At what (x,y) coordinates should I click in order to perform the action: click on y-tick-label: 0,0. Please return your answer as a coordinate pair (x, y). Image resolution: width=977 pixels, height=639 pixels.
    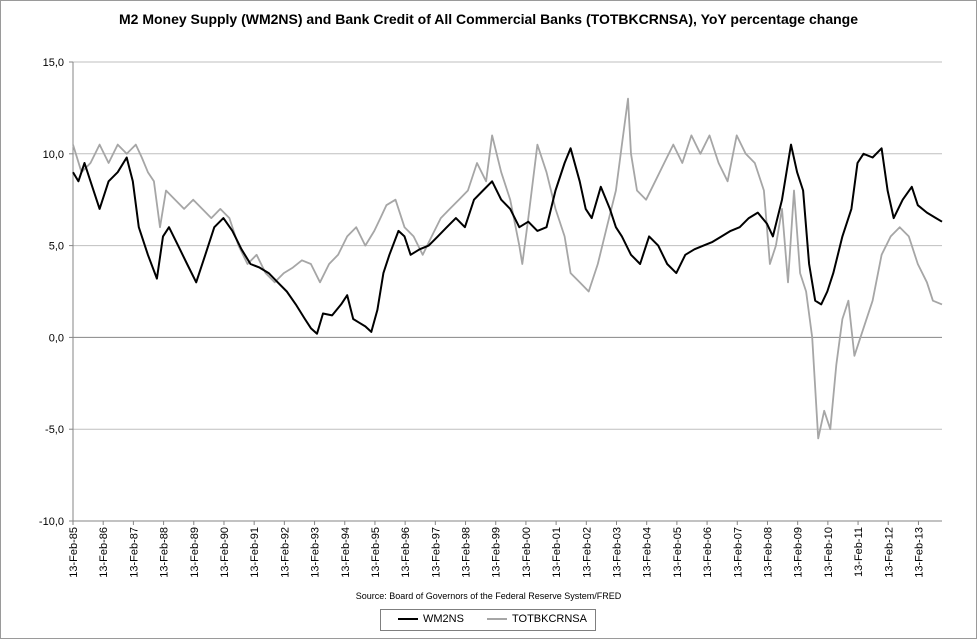
    Looking at the image, I should click on (56, 338).